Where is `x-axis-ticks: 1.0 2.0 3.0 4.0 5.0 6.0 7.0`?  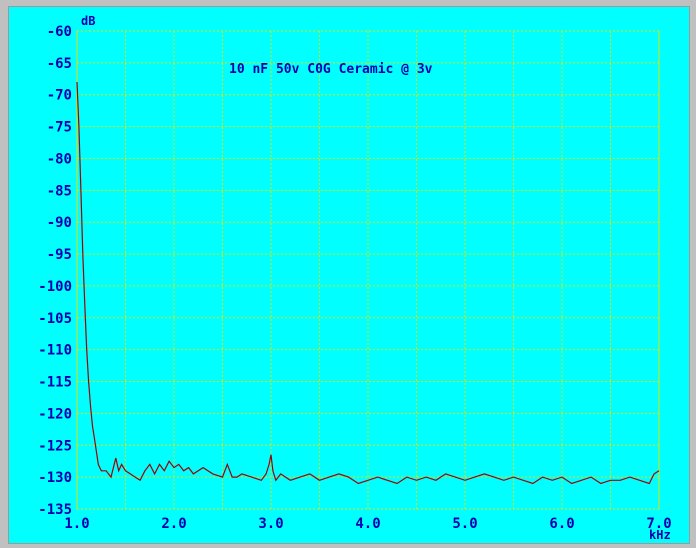
x-axis-ticks: 1.0 2.0 3.0 4.0 5.0 6.0 7.0 is located at coordinates (367, 524).